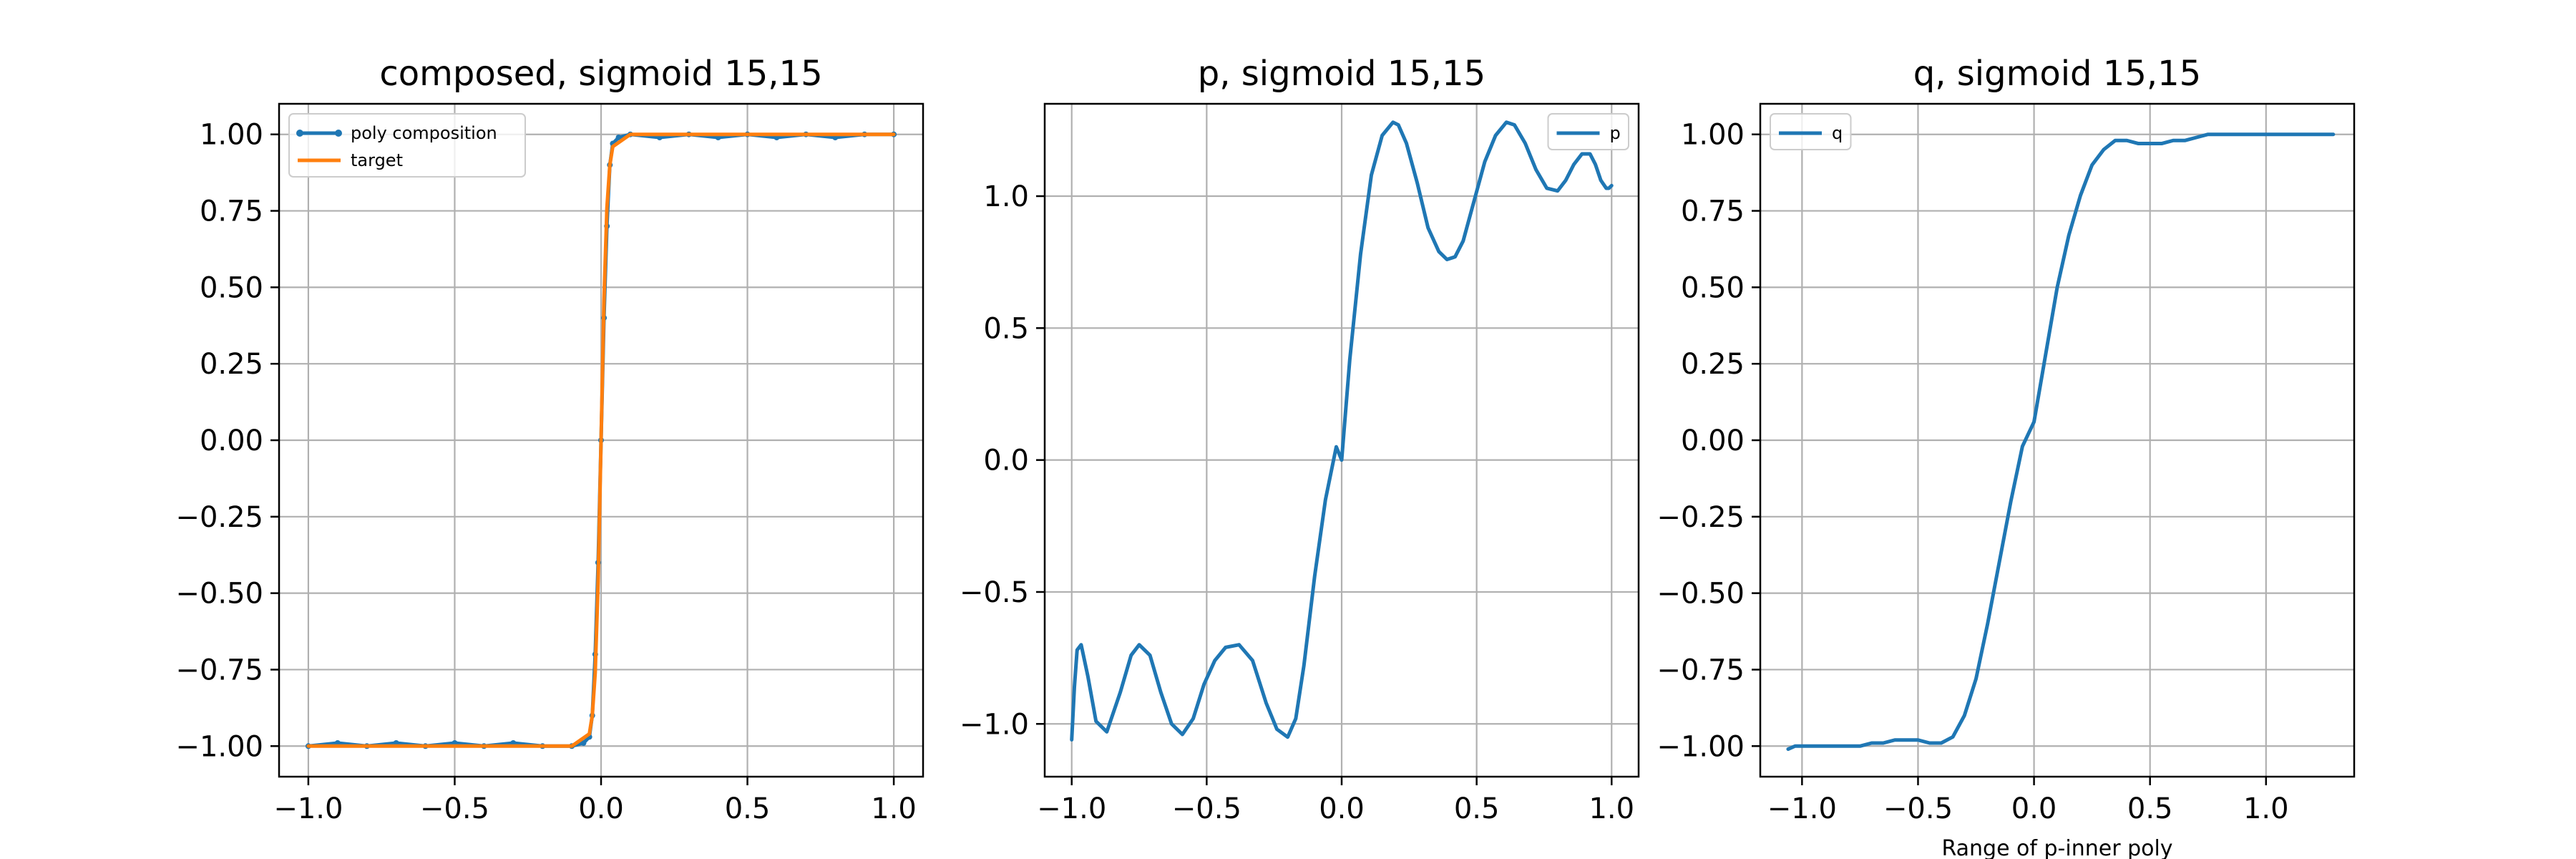 This screenshot has height=859, width=2576. I want to click on chart-title: q, sigmoid 15,15, so click(2057, 74).